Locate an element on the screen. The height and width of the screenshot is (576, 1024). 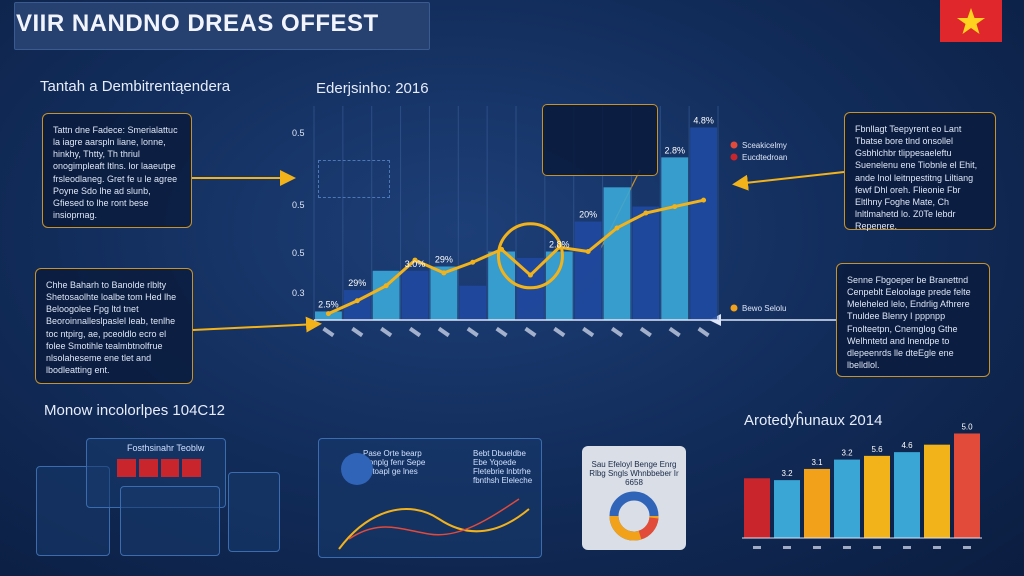
donut-chart-icon is located at coordinates (634, 516).